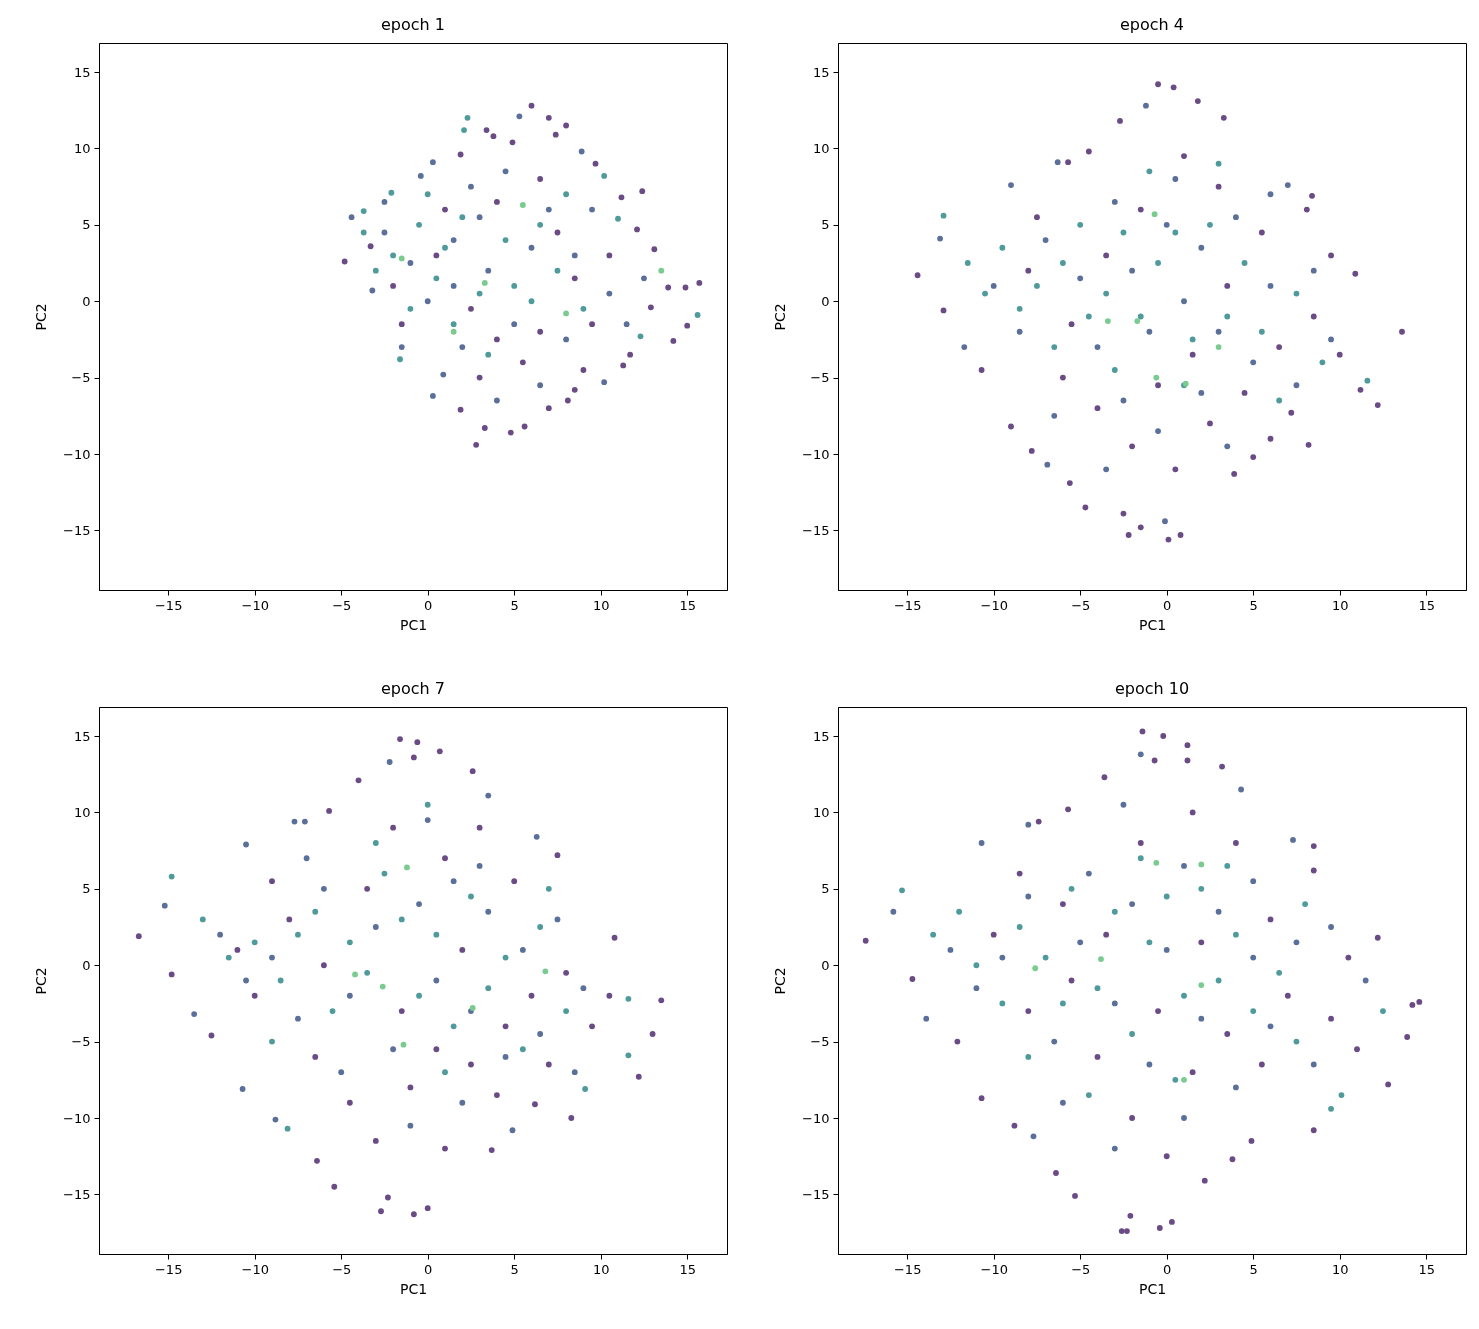 The height and width of the screenshot is (1329, 1479). I want to click on chart-title: epoch 4, so click(1152, 24).